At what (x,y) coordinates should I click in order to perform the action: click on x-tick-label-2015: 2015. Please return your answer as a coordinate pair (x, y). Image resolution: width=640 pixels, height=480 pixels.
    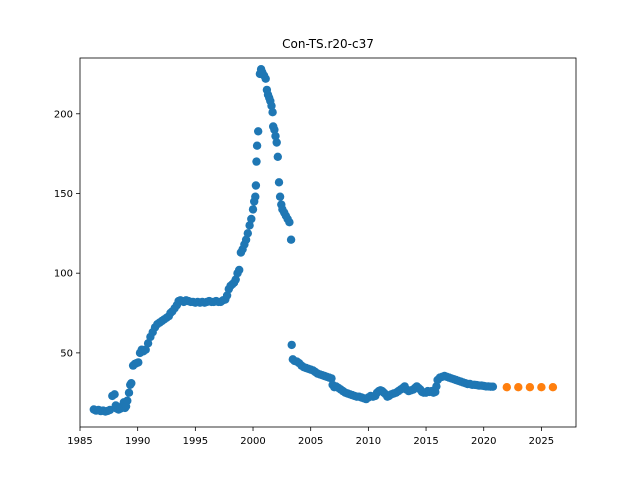
    Looking at the image, I should click on (425, 441).